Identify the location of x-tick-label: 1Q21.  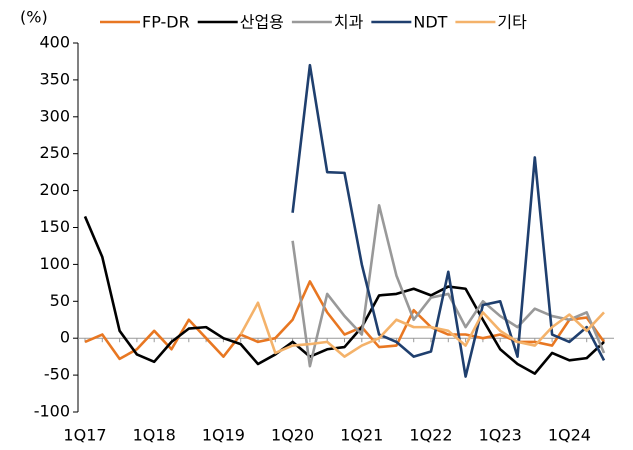
(361, 435).